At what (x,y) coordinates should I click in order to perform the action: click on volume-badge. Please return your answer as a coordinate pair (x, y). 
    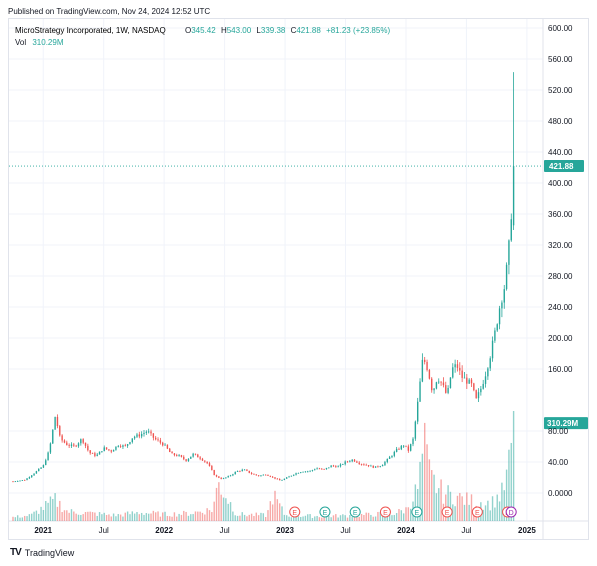
    Looking at the image, I should click on (566, 423).